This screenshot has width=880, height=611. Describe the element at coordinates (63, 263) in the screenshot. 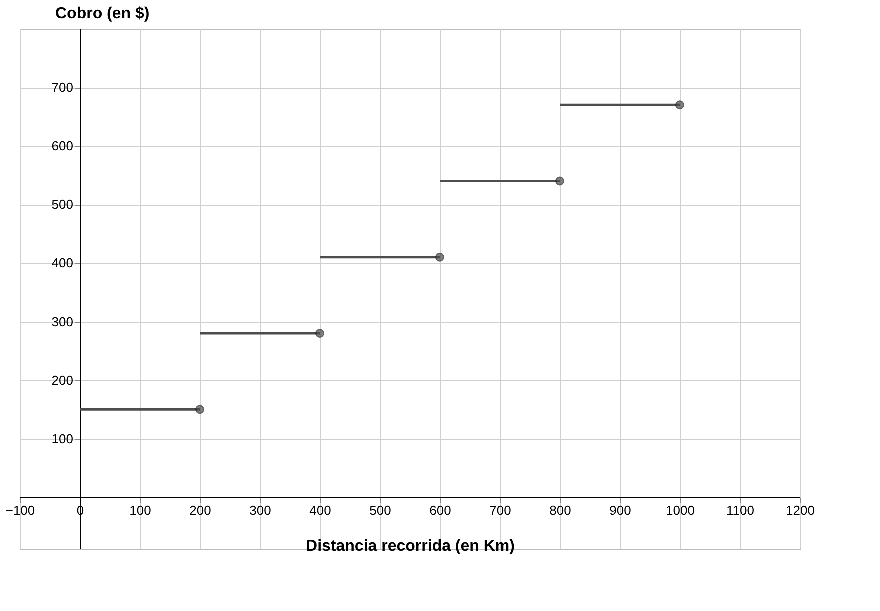

I see `y-tick-label: 400` at that location.